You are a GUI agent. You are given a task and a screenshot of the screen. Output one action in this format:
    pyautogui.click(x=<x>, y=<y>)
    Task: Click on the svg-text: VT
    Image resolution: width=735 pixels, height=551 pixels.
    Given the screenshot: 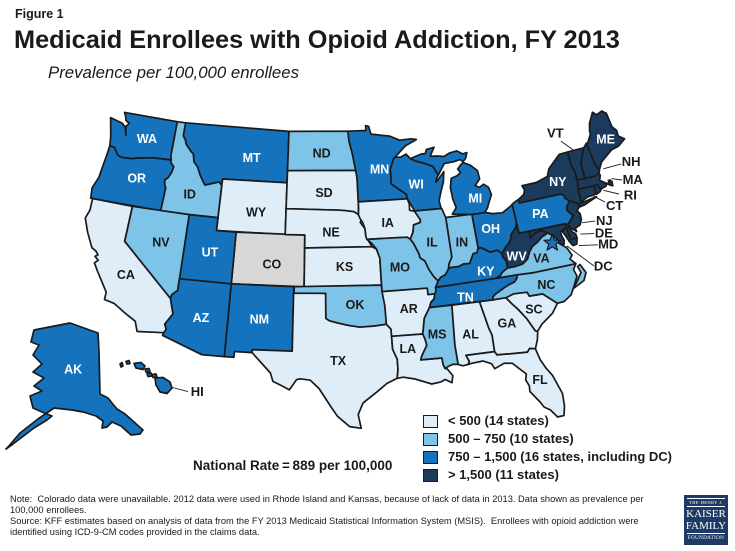 What is the action you would take?
    pyautogui.click(x=555, y=132)
    